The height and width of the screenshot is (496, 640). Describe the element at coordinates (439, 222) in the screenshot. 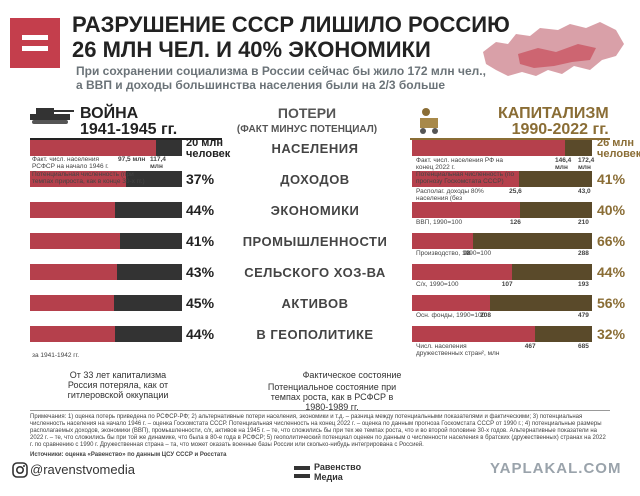

I see `capitalism-note: ВВП, 1990=100` at that location.